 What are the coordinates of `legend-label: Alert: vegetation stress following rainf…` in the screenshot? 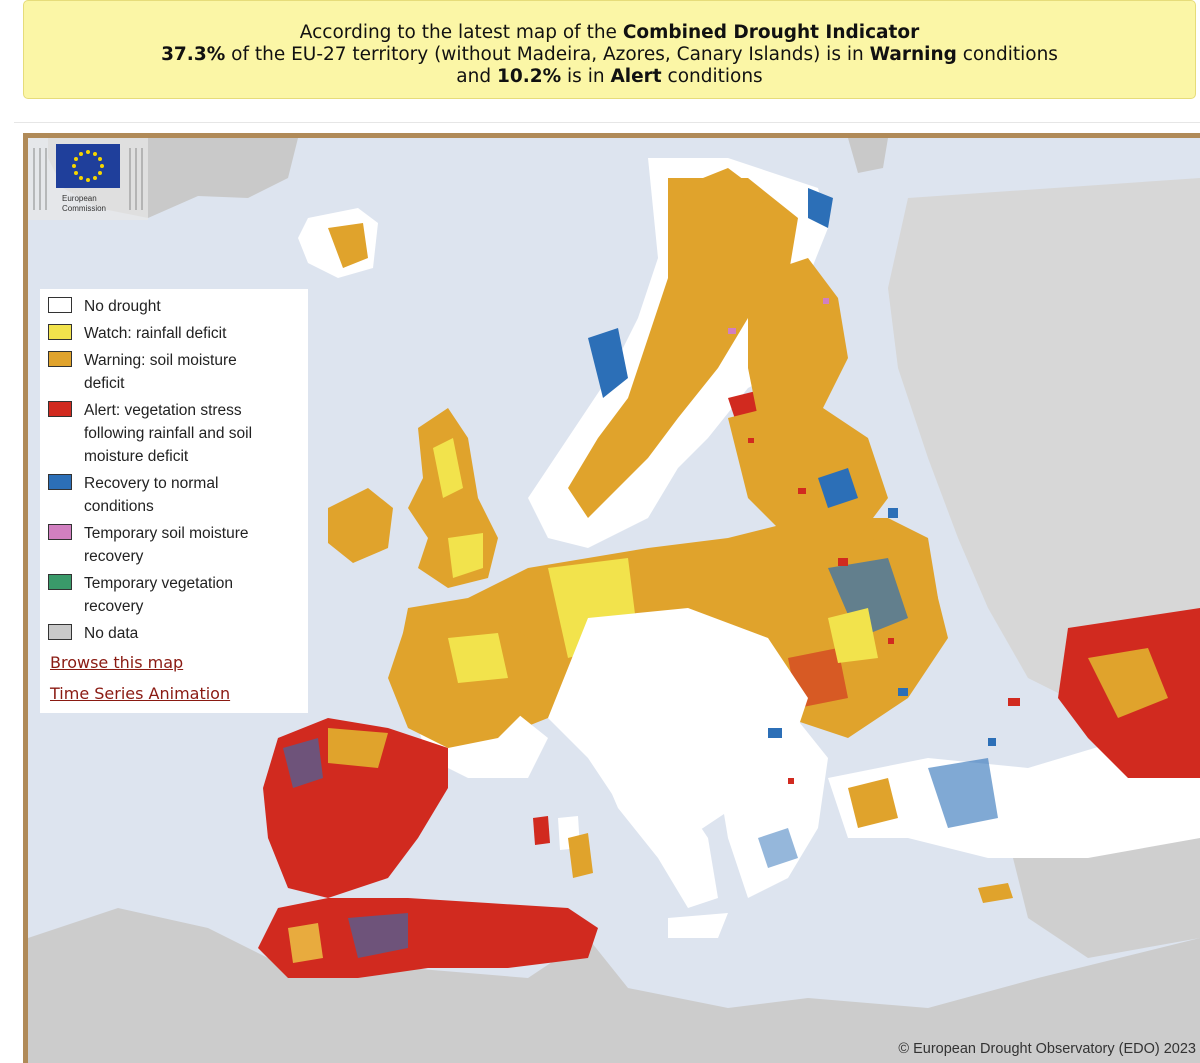 It's located at (168, 433).